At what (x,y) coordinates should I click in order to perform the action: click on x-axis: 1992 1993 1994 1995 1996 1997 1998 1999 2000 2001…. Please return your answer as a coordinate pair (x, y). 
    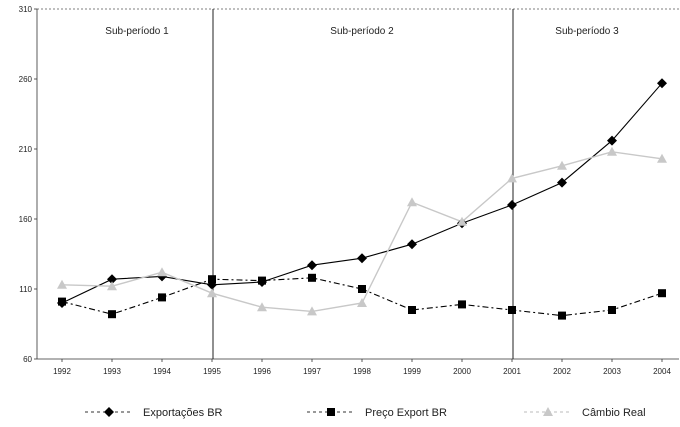
    Looking at the image, I should click on (362, 367).